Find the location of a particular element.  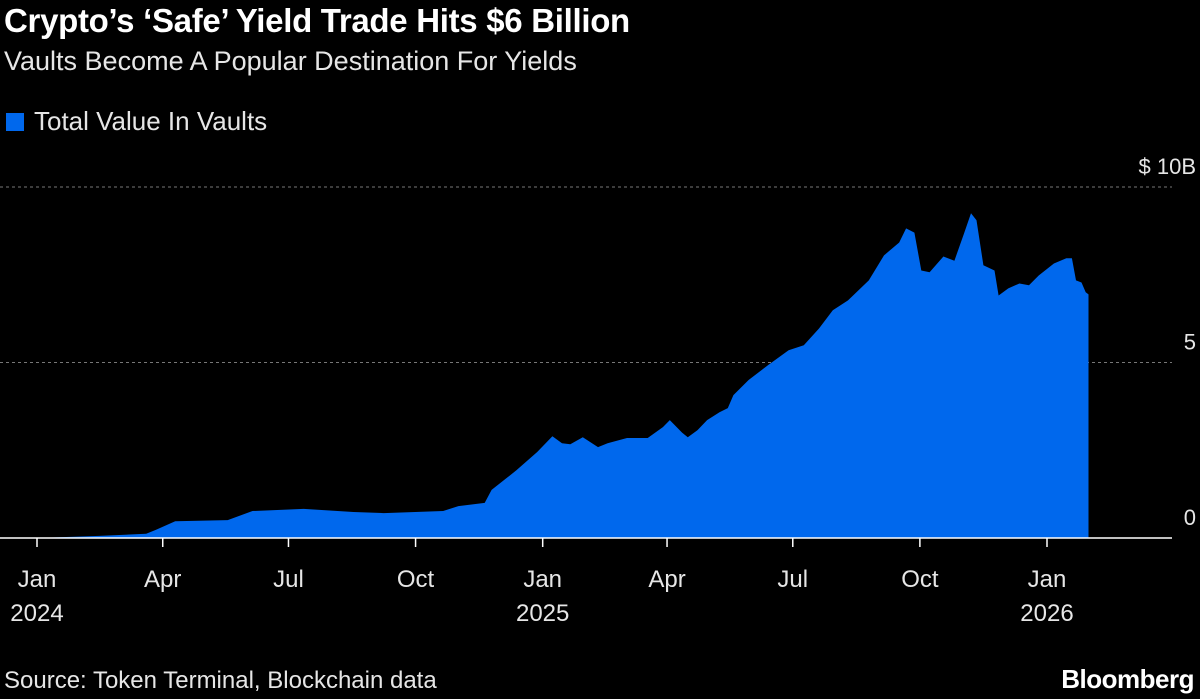

legend-label: Total Value In Vaults is located at coordinates (151, 121).